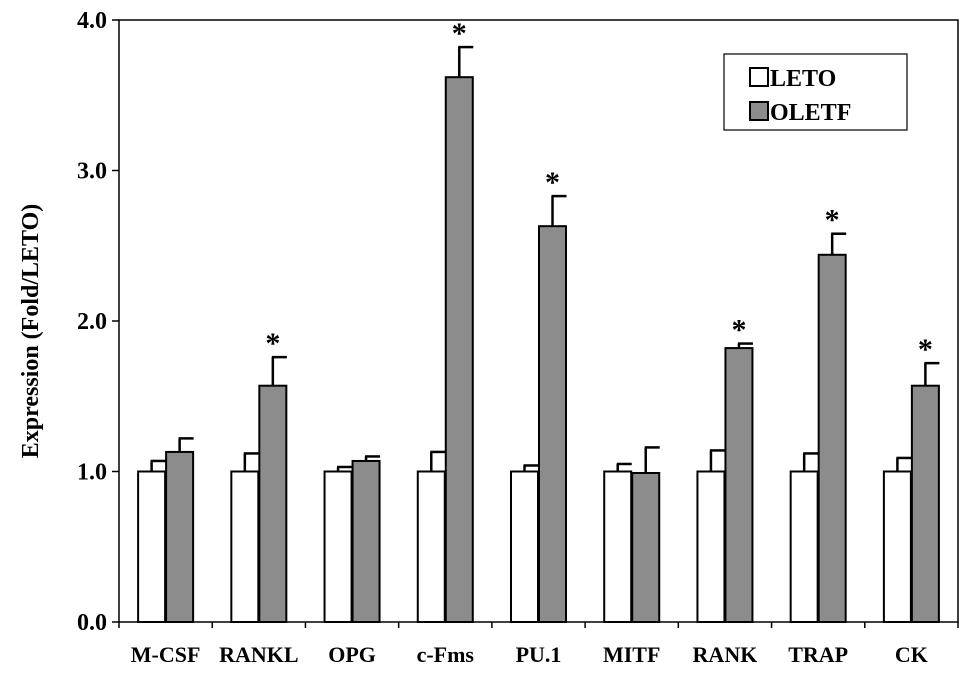 The height and width of the screenshot is (674, 969). Describe the element at coordinates (803, 79) in the screenshot. I see `legend-label: LETO` at that location.